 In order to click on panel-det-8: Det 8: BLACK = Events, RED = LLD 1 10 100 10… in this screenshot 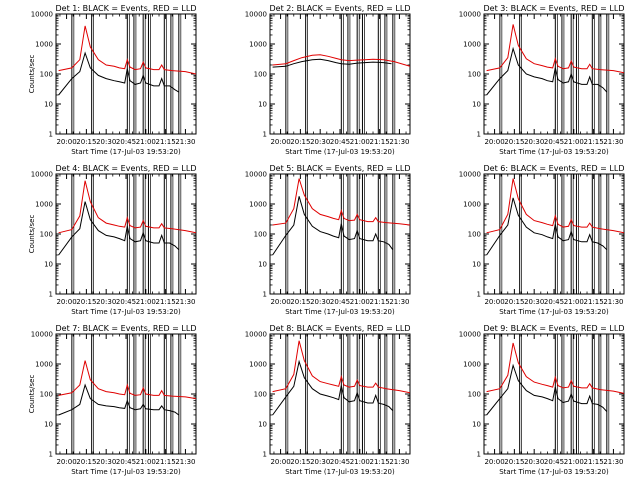, I will do `click(328, 400)`.